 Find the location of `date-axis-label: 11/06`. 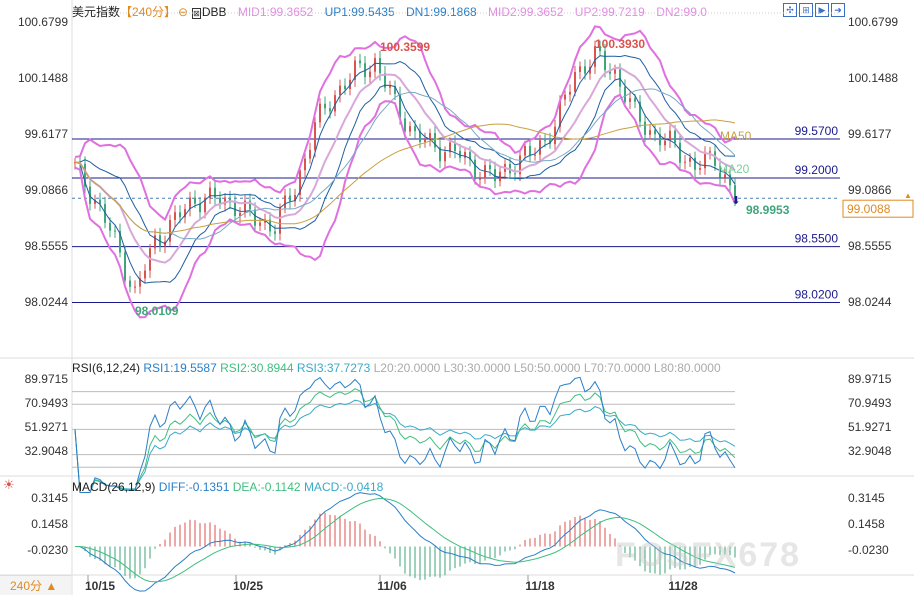

date-axis-label: 11/06 is located at coordinates (392, 586).